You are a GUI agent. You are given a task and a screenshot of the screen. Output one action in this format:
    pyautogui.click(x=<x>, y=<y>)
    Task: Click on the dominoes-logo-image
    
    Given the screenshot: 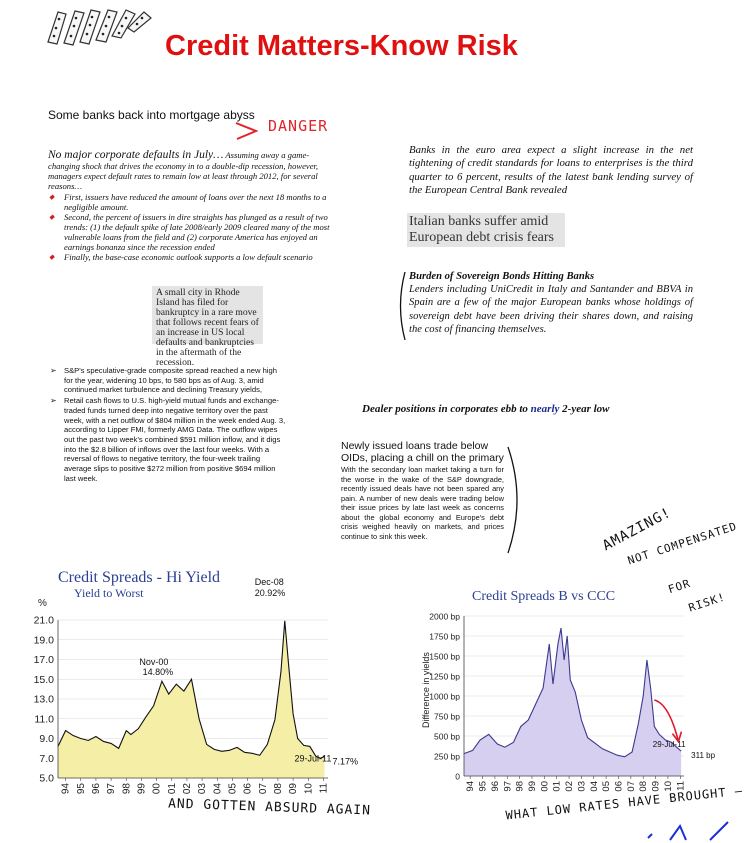 What is the action you would take?
    pyautogui.click(x=99, y=27)
    